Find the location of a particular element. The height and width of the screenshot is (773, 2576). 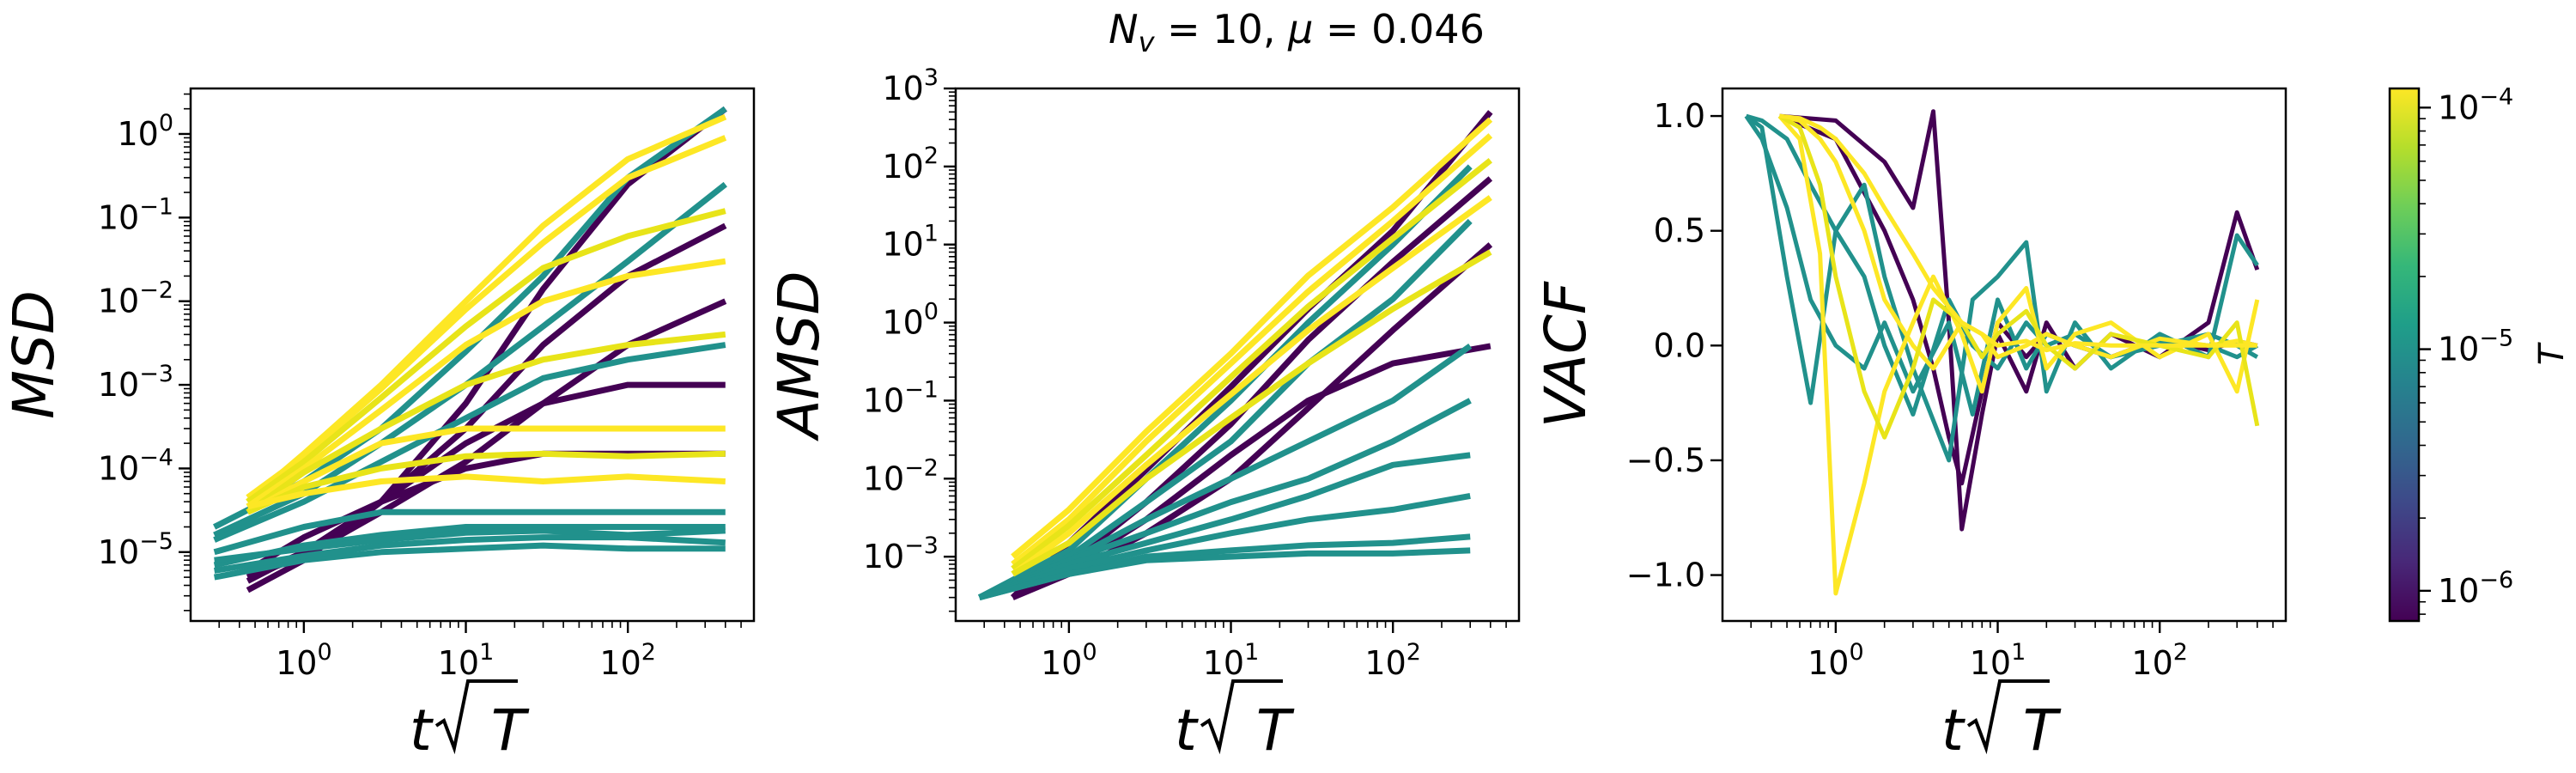

y-tick-label: −0.5 is located at coordinates (1665, 460).